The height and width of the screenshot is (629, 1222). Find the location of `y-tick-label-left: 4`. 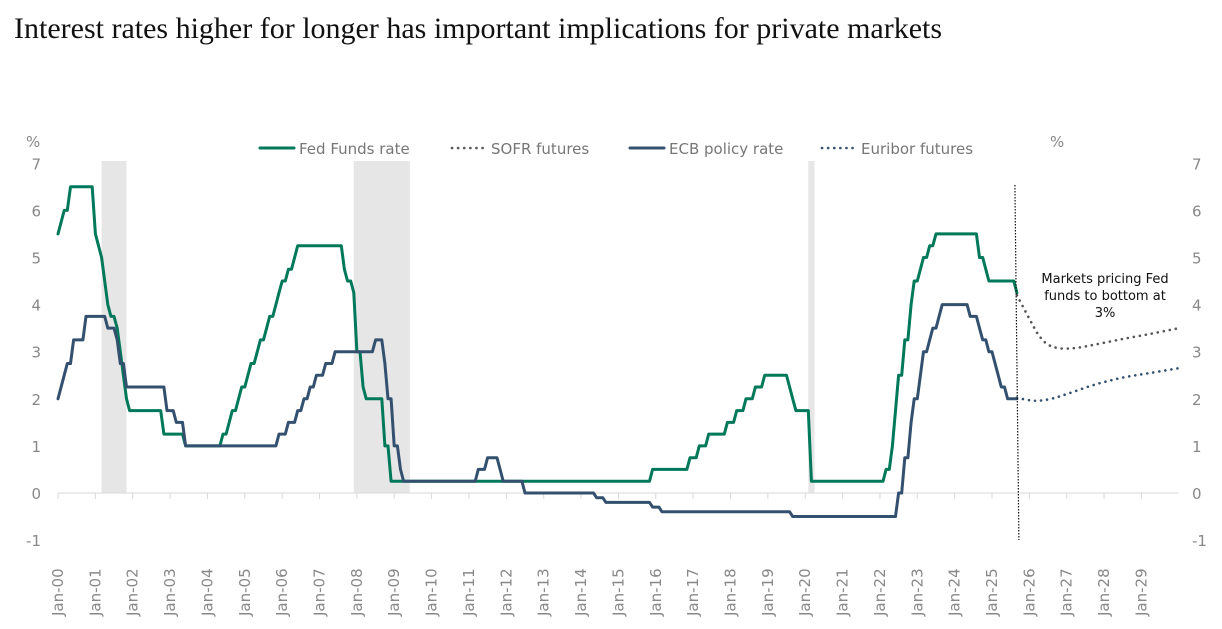

y-tick-label-left: 4 is located at coordinates (36, 306).